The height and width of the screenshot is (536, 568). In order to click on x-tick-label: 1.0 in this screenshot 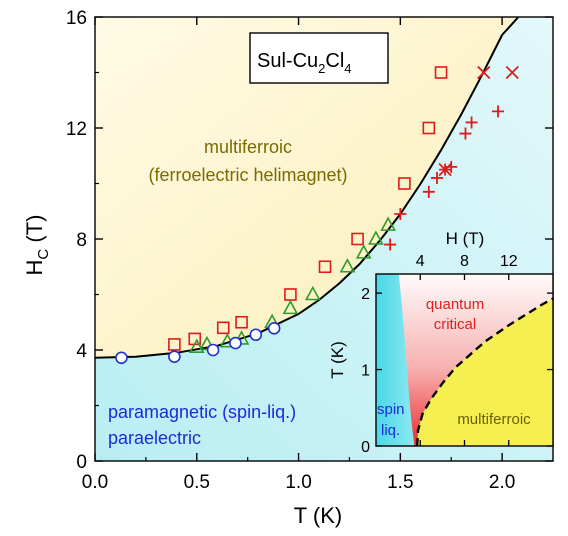, I will do `click(298, 482)`.